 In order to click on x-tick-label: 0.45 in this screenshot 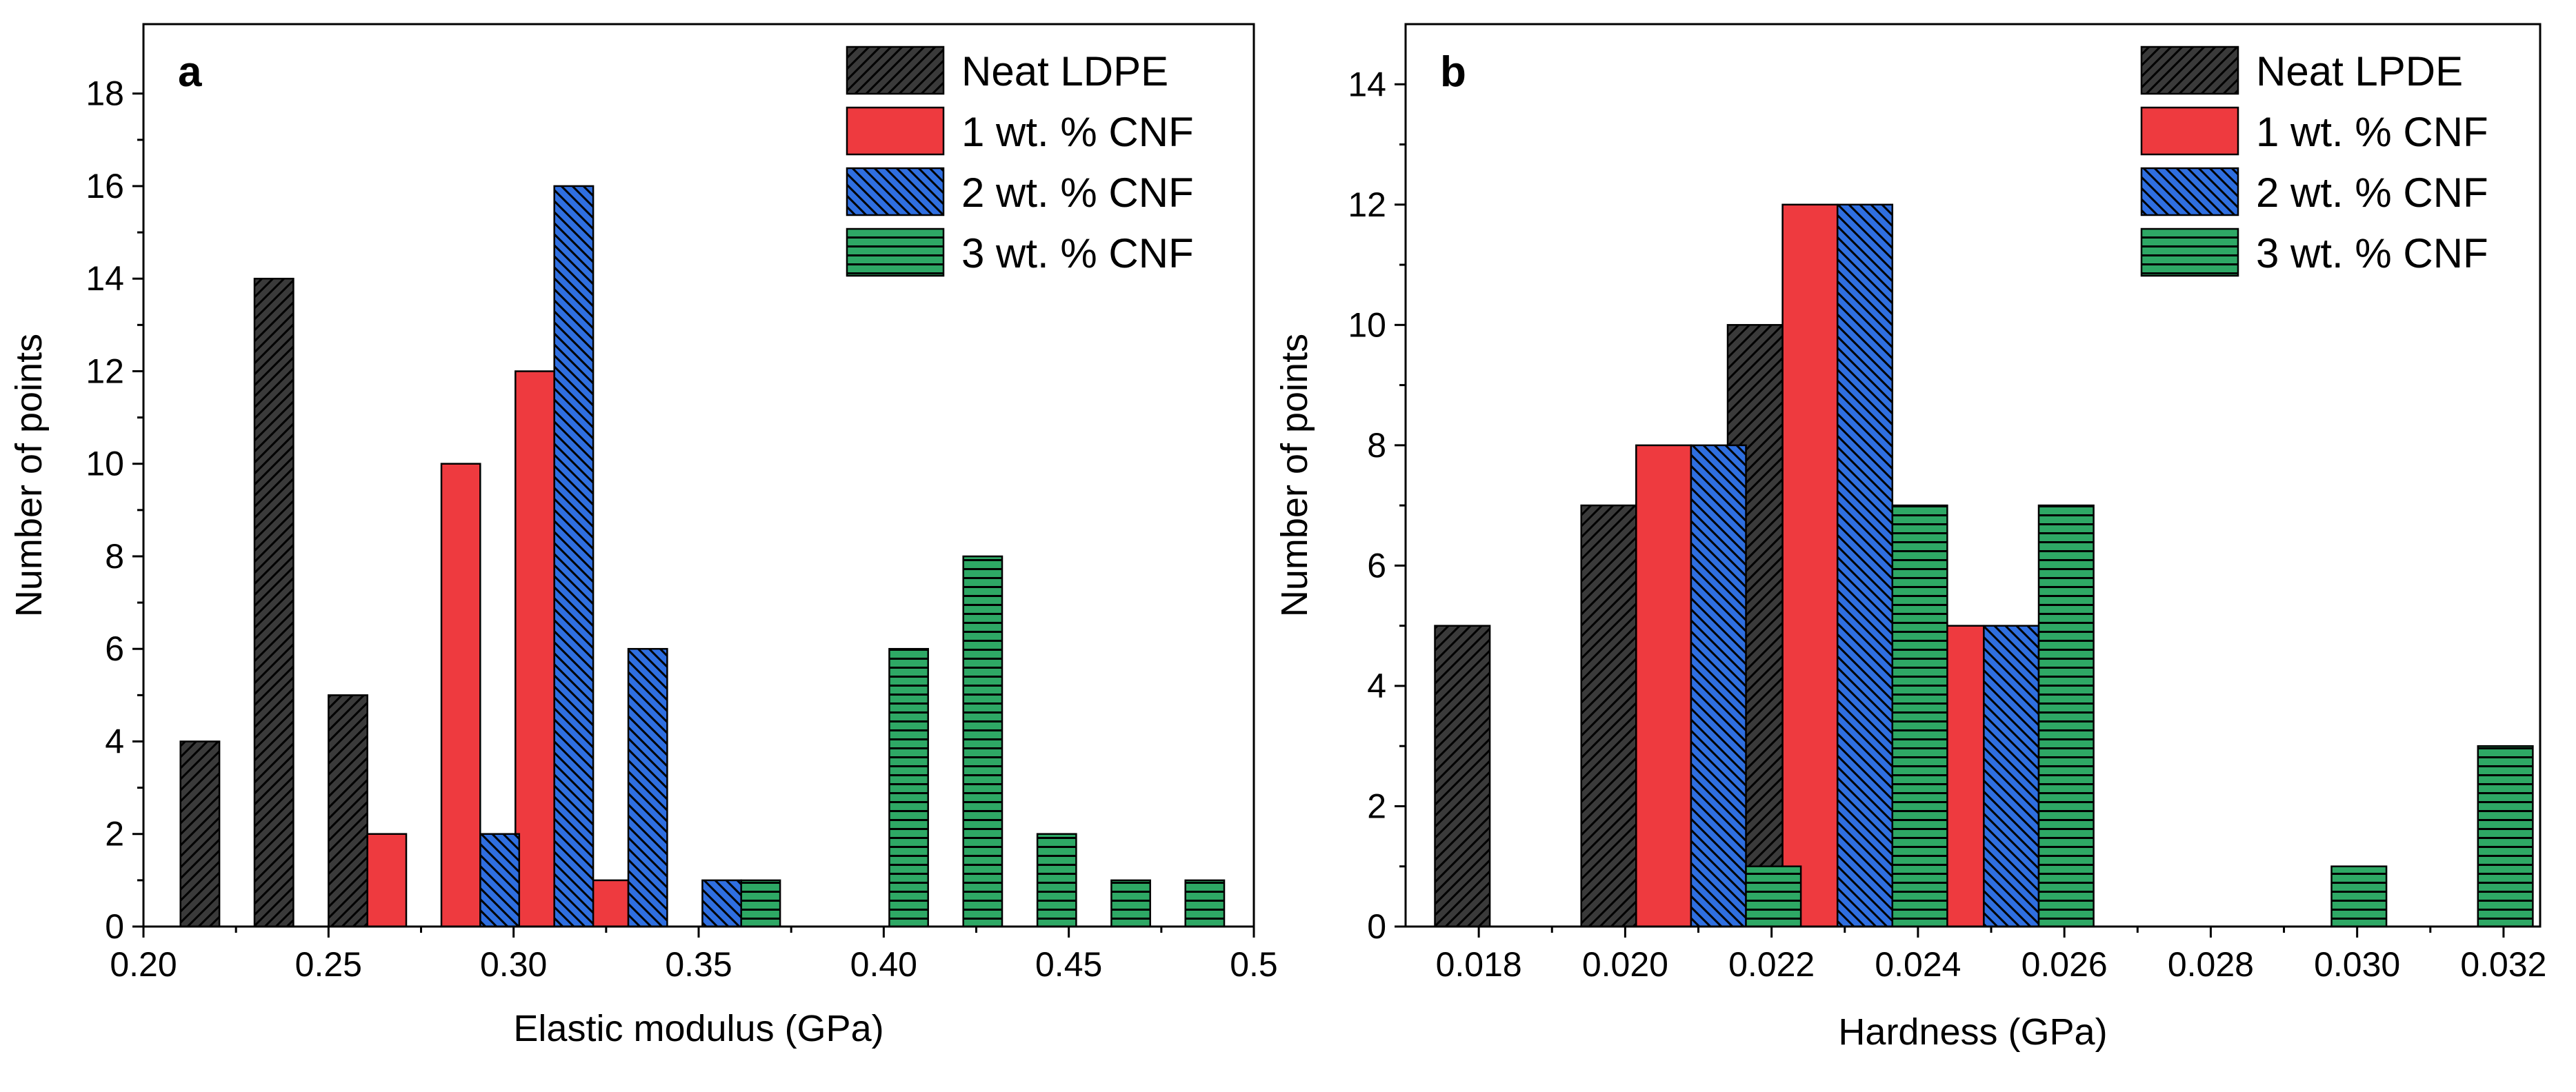, I will do `click(1068, 964)`.